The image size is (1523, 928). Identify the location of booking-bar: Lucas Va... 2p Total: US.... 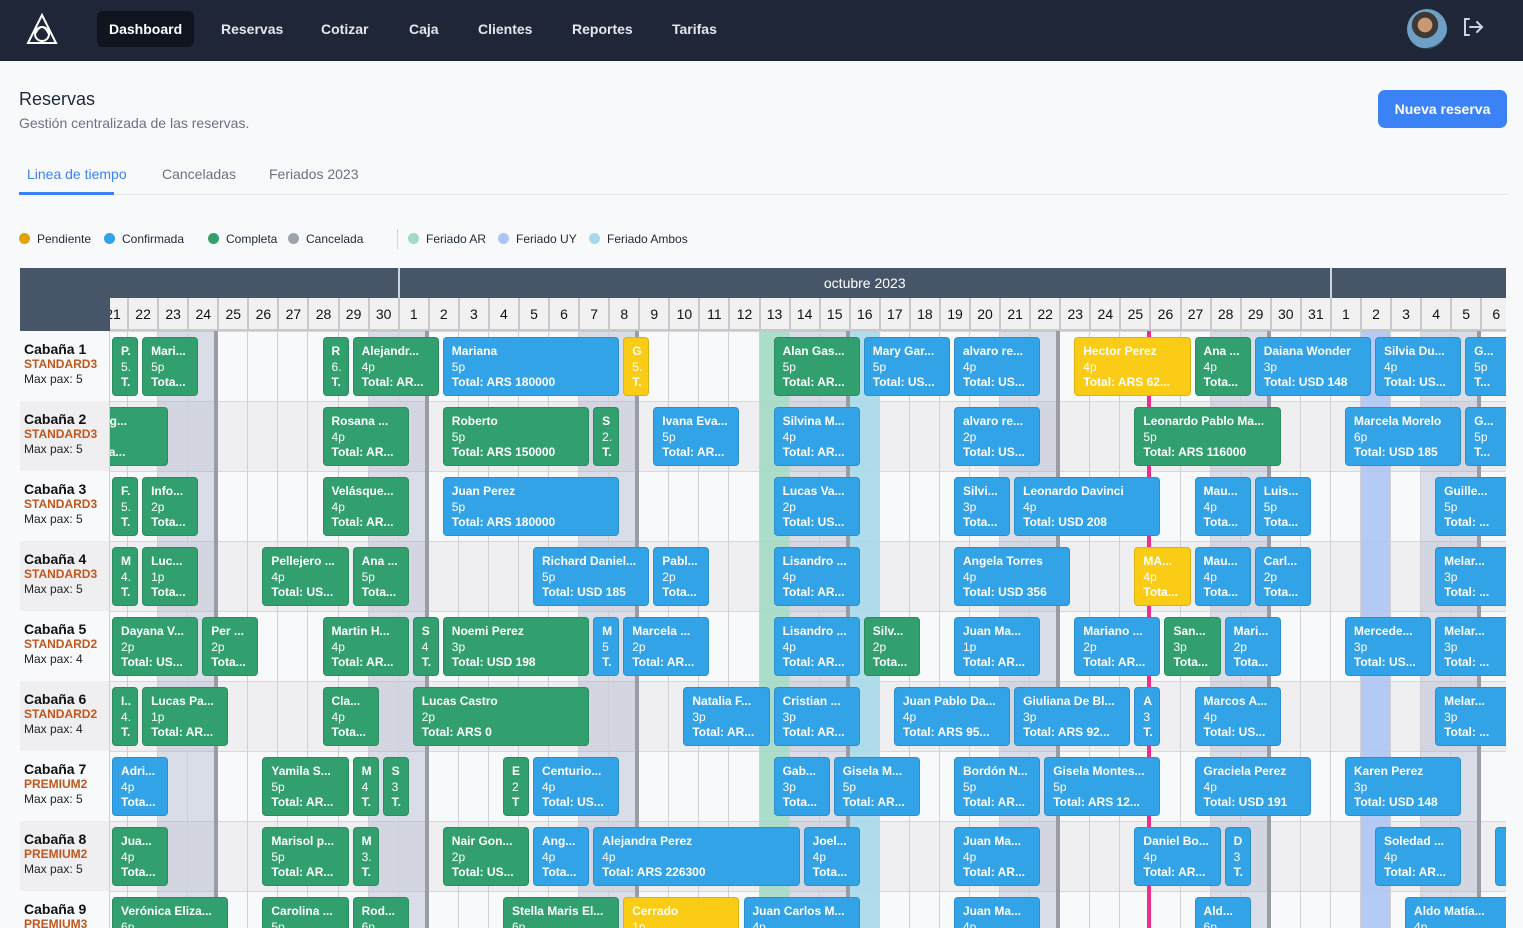
(816, 506).